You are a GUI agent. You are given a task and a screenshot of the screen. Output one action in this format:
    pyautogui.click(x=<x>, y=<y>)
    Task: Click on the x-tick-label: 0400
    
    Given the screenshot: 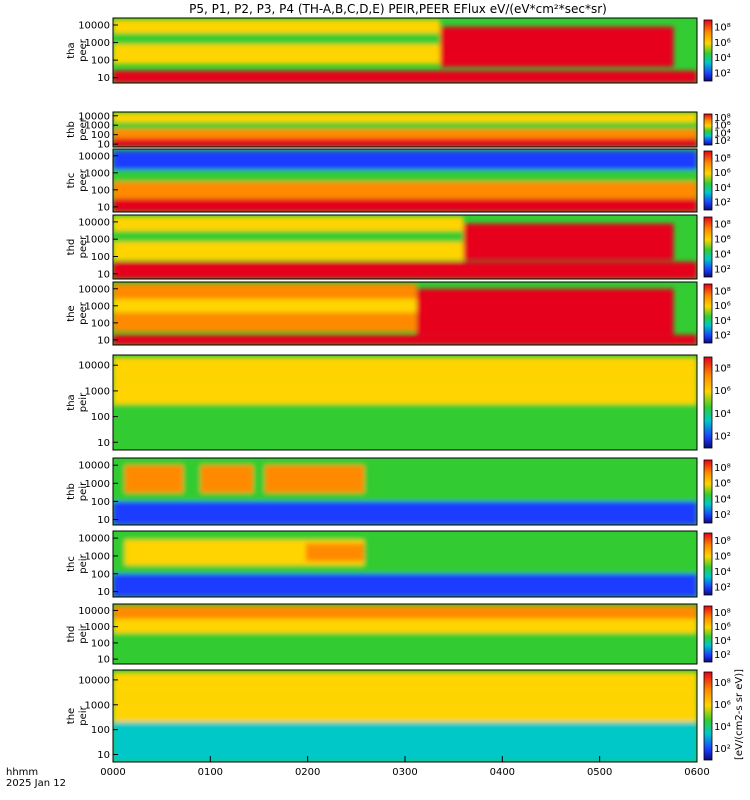 What is the action you would take?
    pyautogui.click(x=502, y=772)
    